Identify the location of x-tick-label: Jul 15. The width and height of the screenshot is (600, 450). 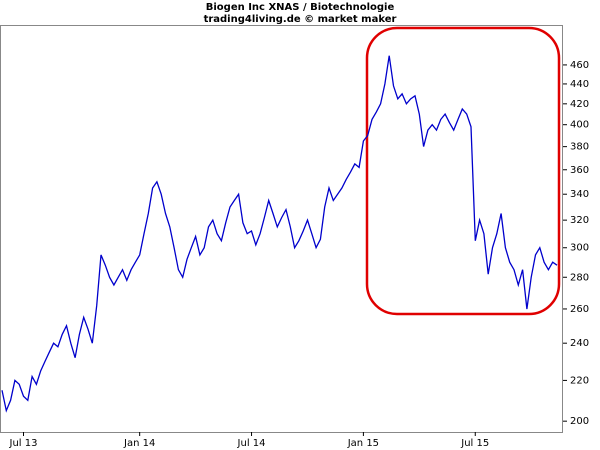
(474, 443).